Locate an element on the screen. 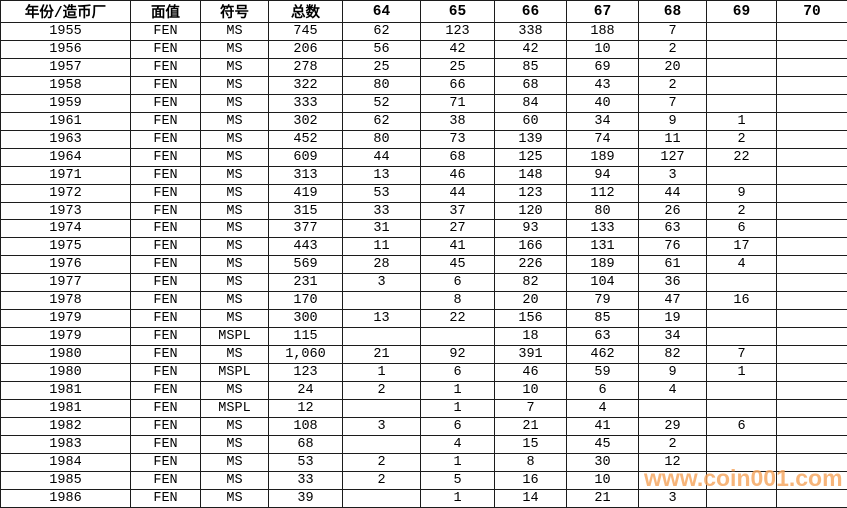 The width and height of the screenshot is (847, 508). table-cell: 1985 is located at coordinates (65, 480).